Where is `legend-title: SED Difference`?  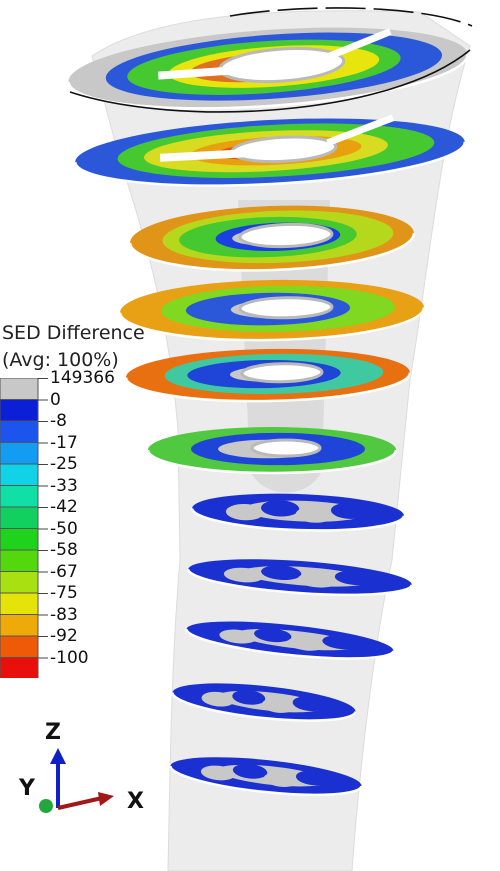
legend-title: SED Difference is located at coordinates (73, 333).